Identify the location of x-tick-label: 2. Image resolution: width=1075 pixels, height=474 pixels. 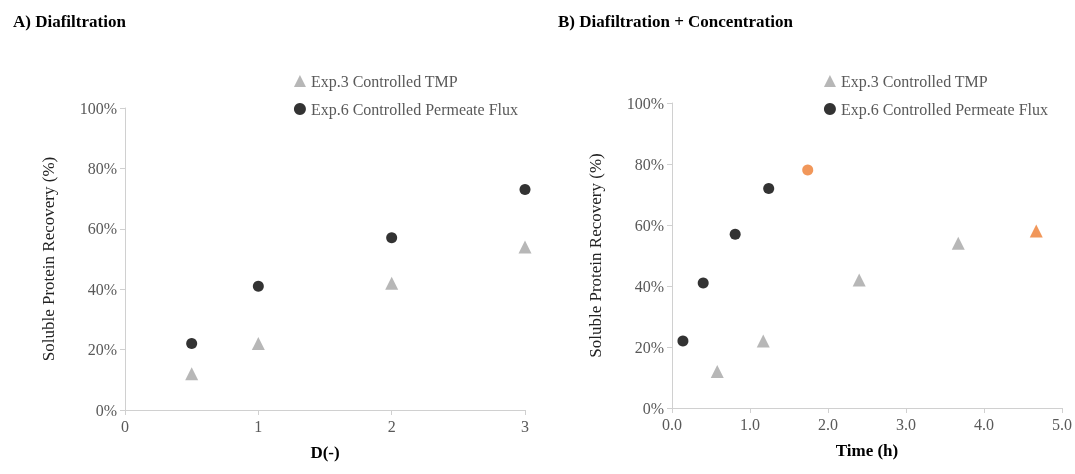
(391, 426).